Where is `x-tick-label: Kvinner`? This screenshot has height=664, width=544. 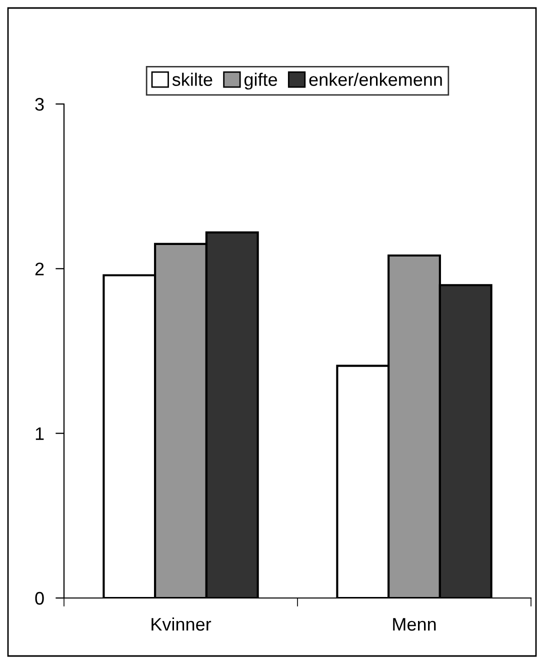 x-tick-label: Kvinner is located at coordinates (182, 624).